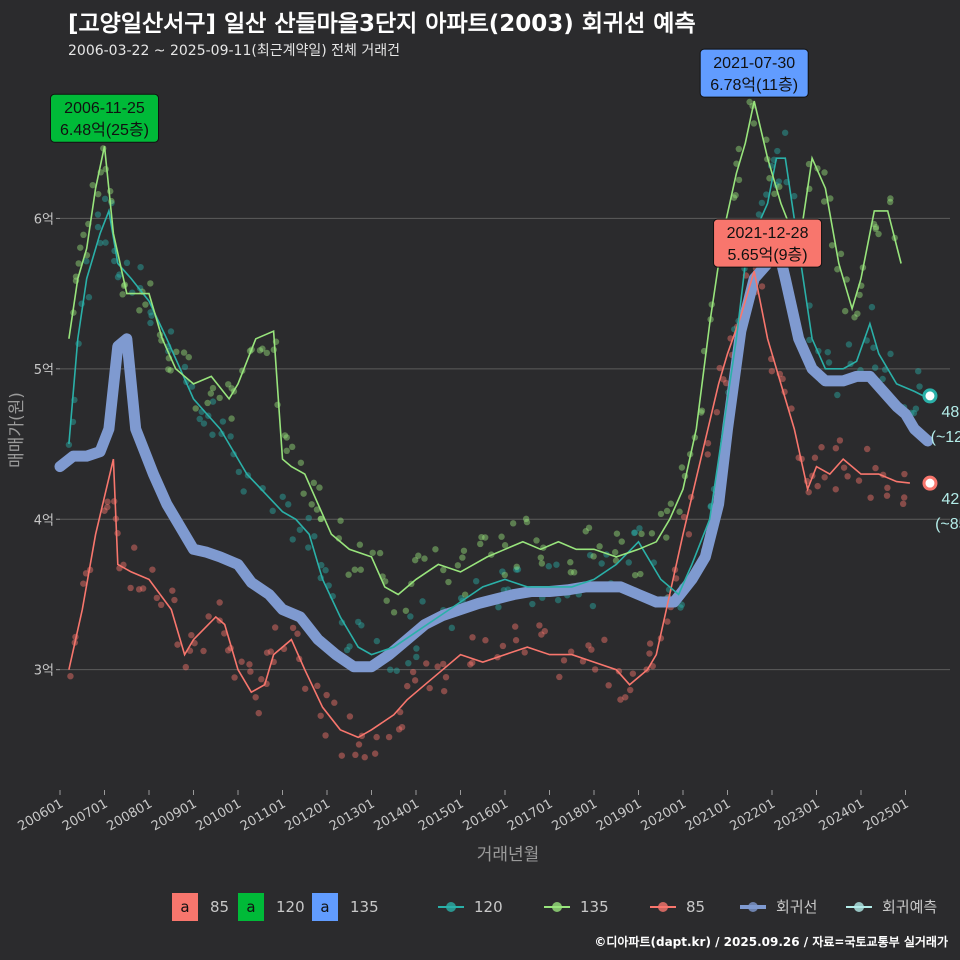 The image size is (960, 960). What do you see at coordinates (842, 815) in the screenshot?
I see `x-tick-label: 202401` at bounding box center [842, 815].